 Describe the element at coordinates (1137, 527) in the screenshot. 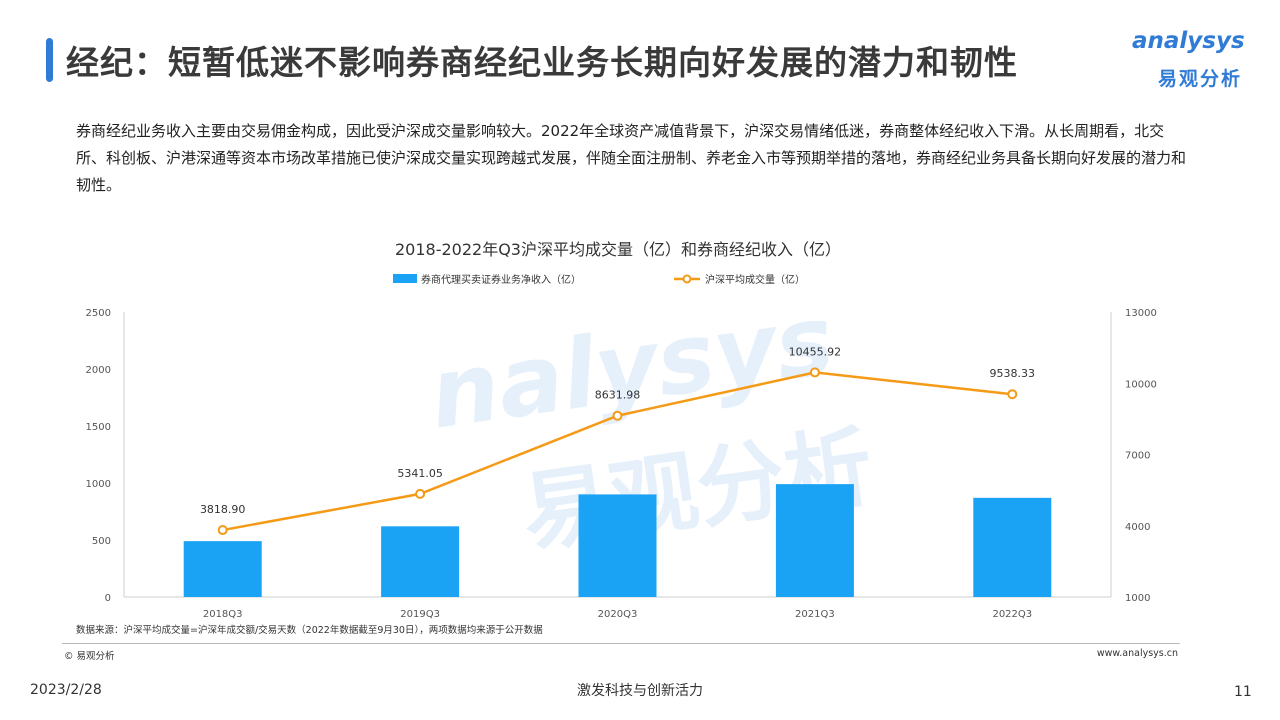

I see `right-tick-label: 4000` at that location.